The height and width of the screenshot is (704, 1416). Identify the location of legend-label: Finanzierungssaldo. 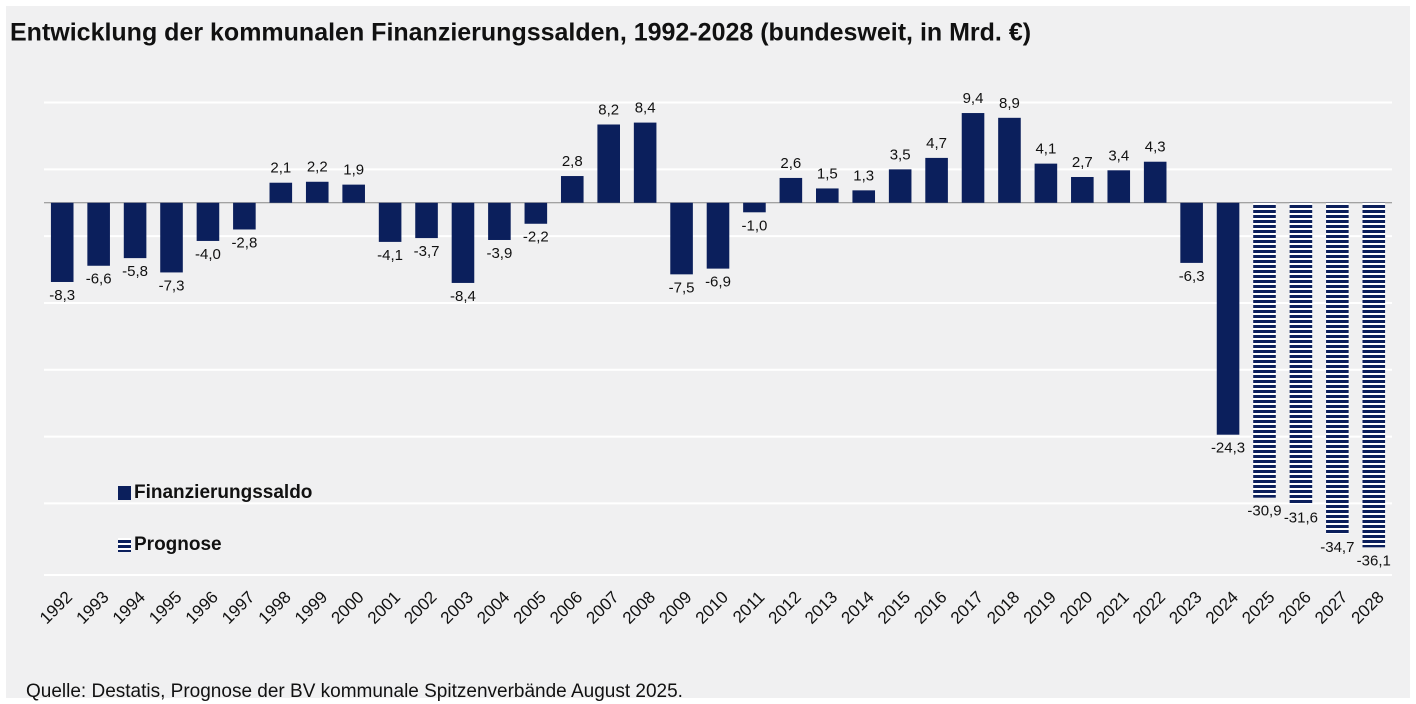
(223, 492).